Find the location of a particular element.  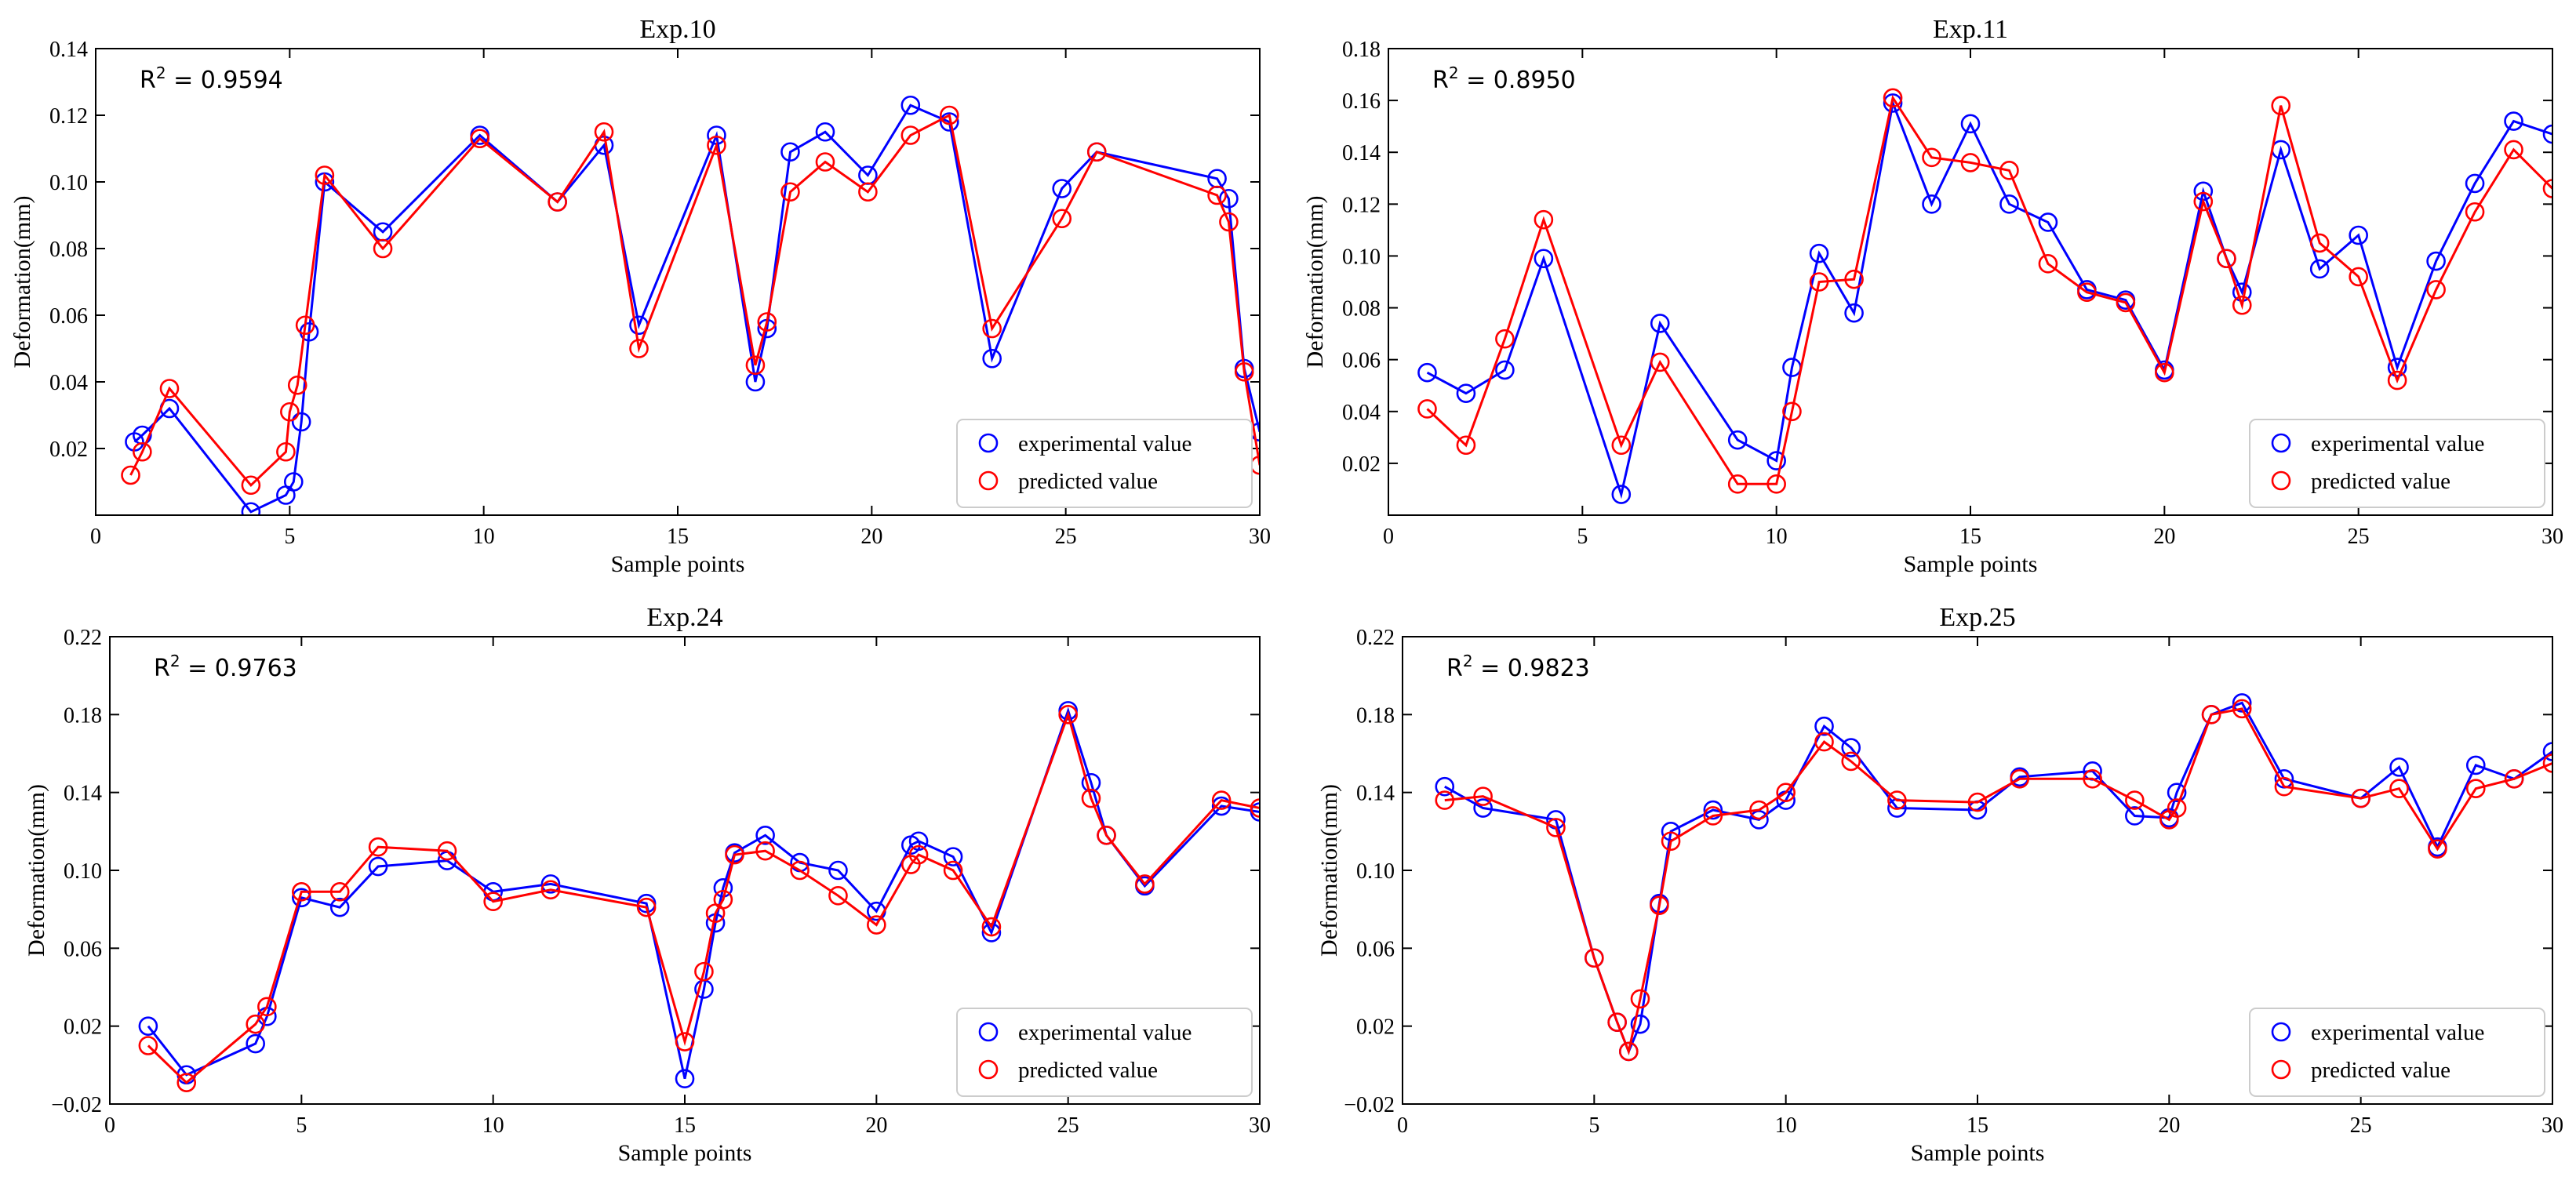

legend: experimental value predicted value is located at coordinates (1104, 1052).